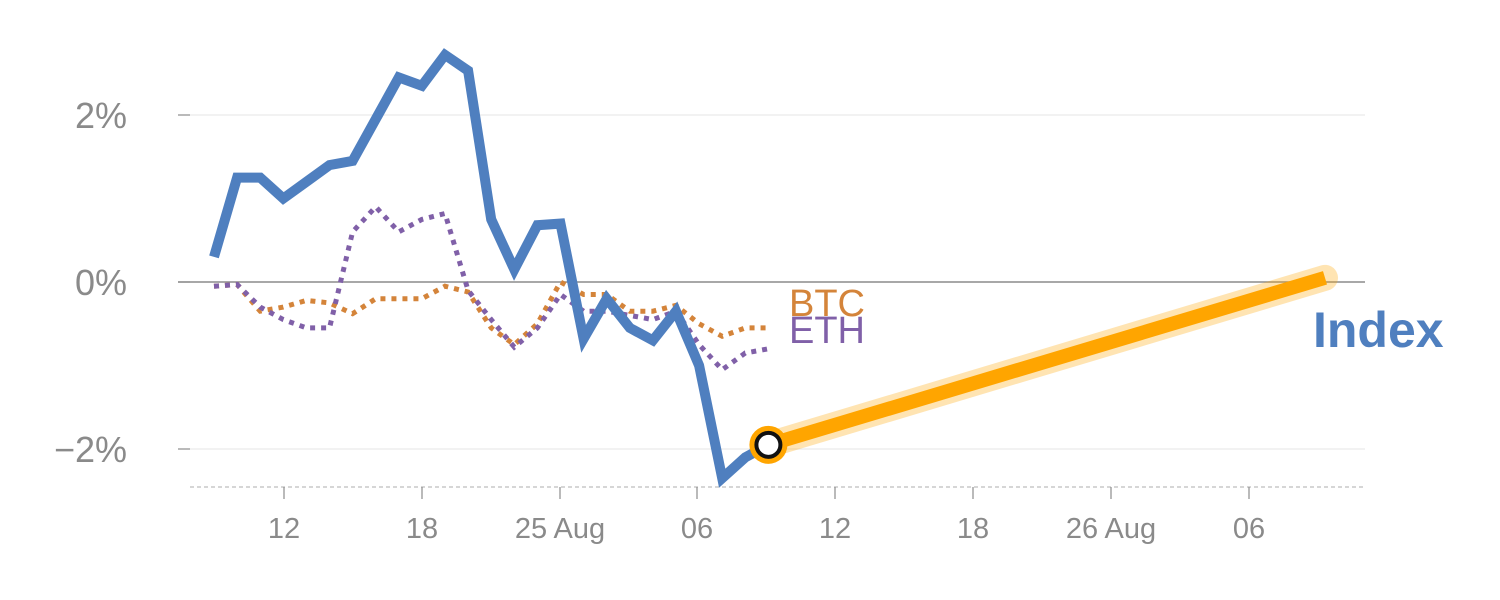  I want to click on projection-layer, so click(1043, 364).